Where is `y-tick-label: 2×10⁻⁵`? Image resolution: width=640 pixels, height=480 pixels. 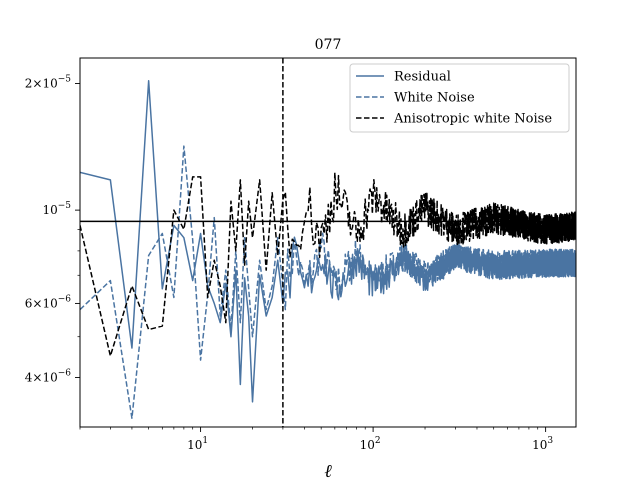 y-tick-label: 2×10⁻⁵ is located at coordinates (48, 83).